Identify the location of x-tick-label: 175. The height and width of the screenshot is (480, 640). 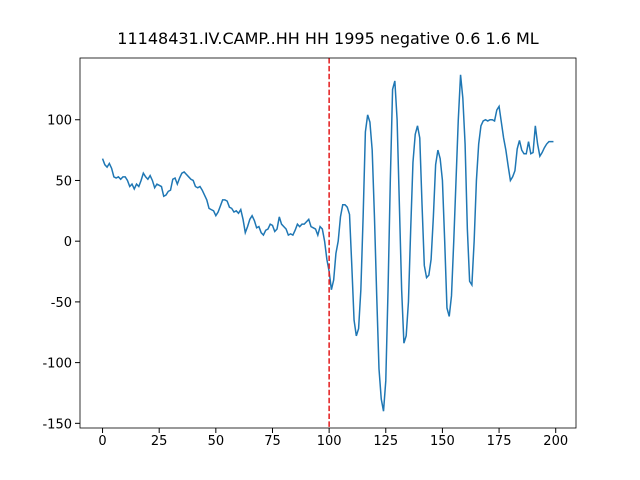
(499, 441).